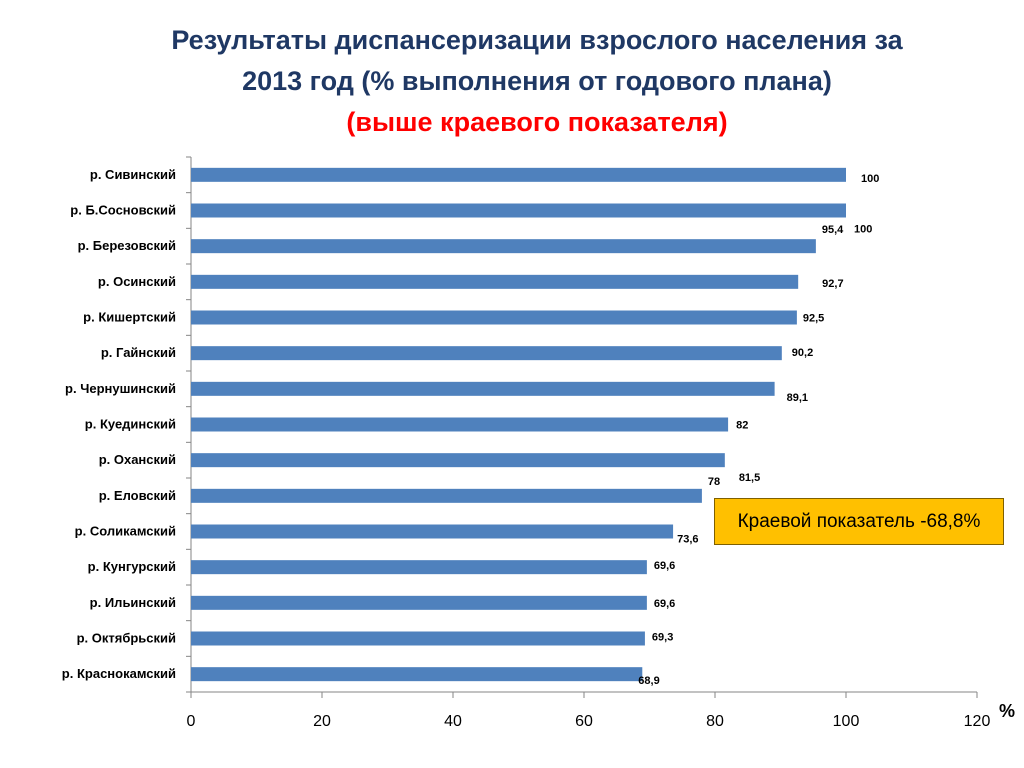 This screenshot has height=768, width=1024. I want to click on axis-unit-label: %, so click(1007, 711).